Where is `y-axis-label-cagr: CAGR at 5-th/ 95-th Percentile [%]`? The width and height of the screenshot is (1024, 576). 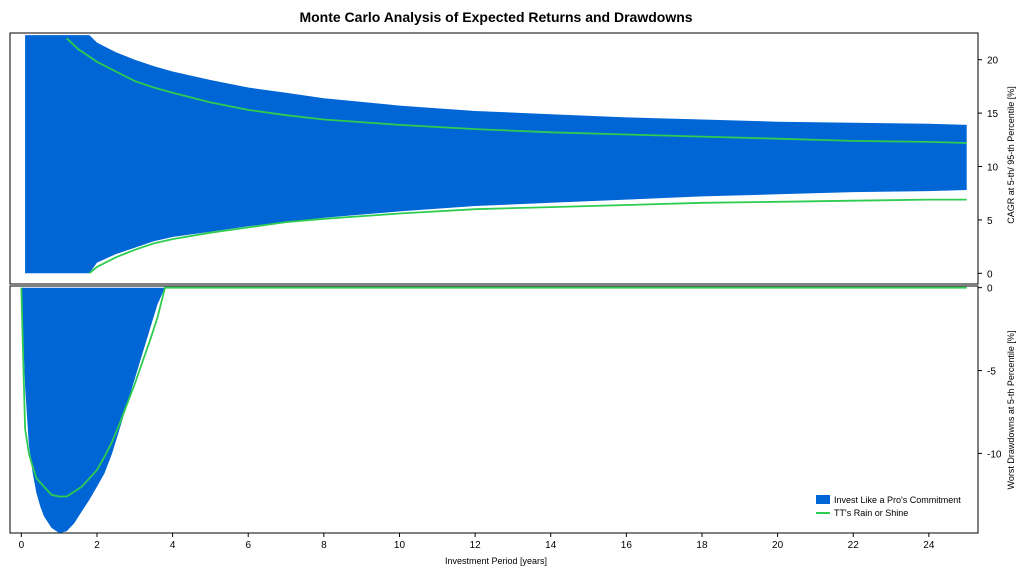
y-axis-label-cagr: CAGR at 5-th/ 95-th Percentile [%] is located at coordinates (1011, 155).